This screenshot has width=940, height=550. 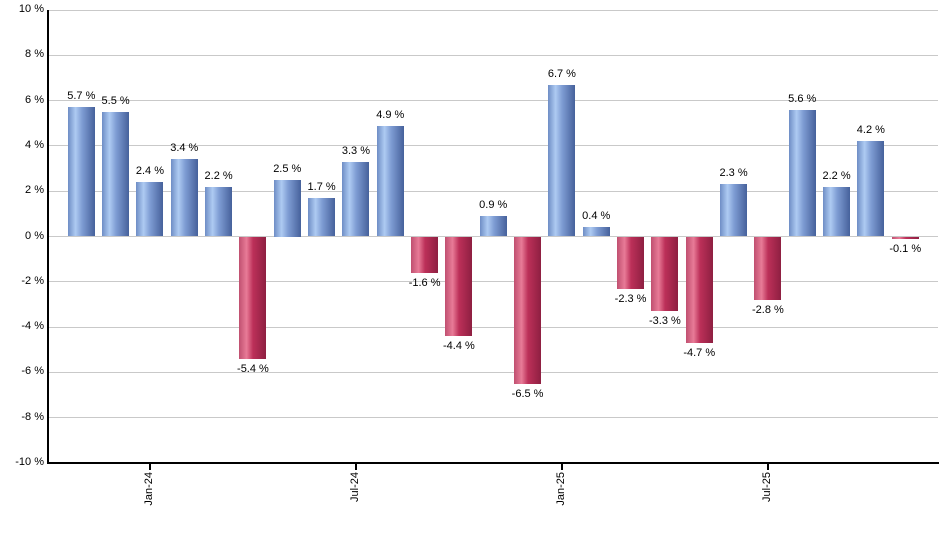 I want to click on y-axis-tick-label: -10 %, so click(x=29, y=462).